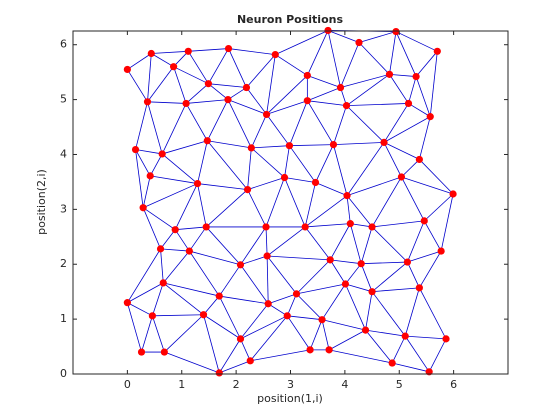  Describe the element at coordinates (41, 202) in the screenshot. I see `y-axis-label: position(2,i)` at that location.